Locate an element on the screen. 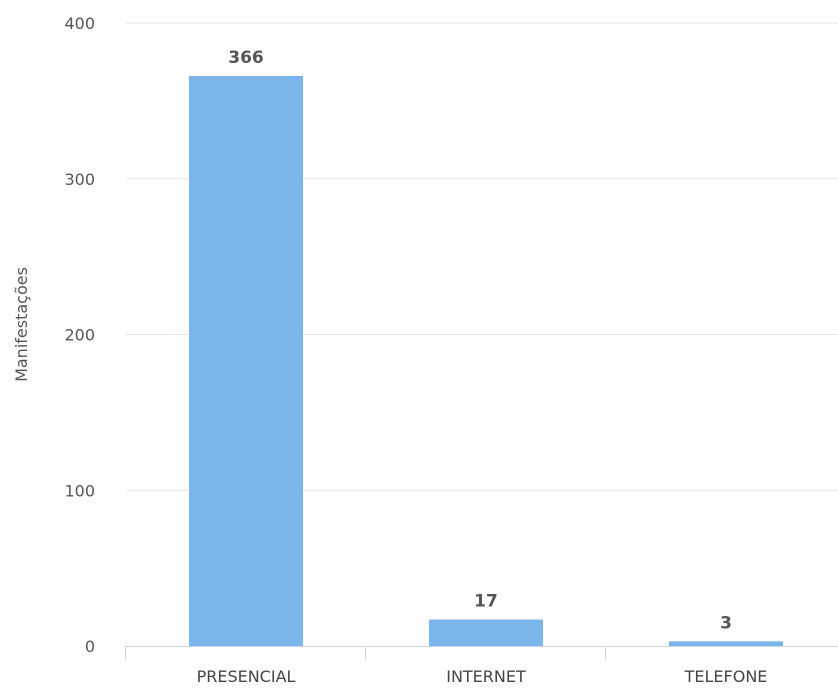 The image size is (838, 688). y-tick-label: 100 is located at coordinates (79, 490).